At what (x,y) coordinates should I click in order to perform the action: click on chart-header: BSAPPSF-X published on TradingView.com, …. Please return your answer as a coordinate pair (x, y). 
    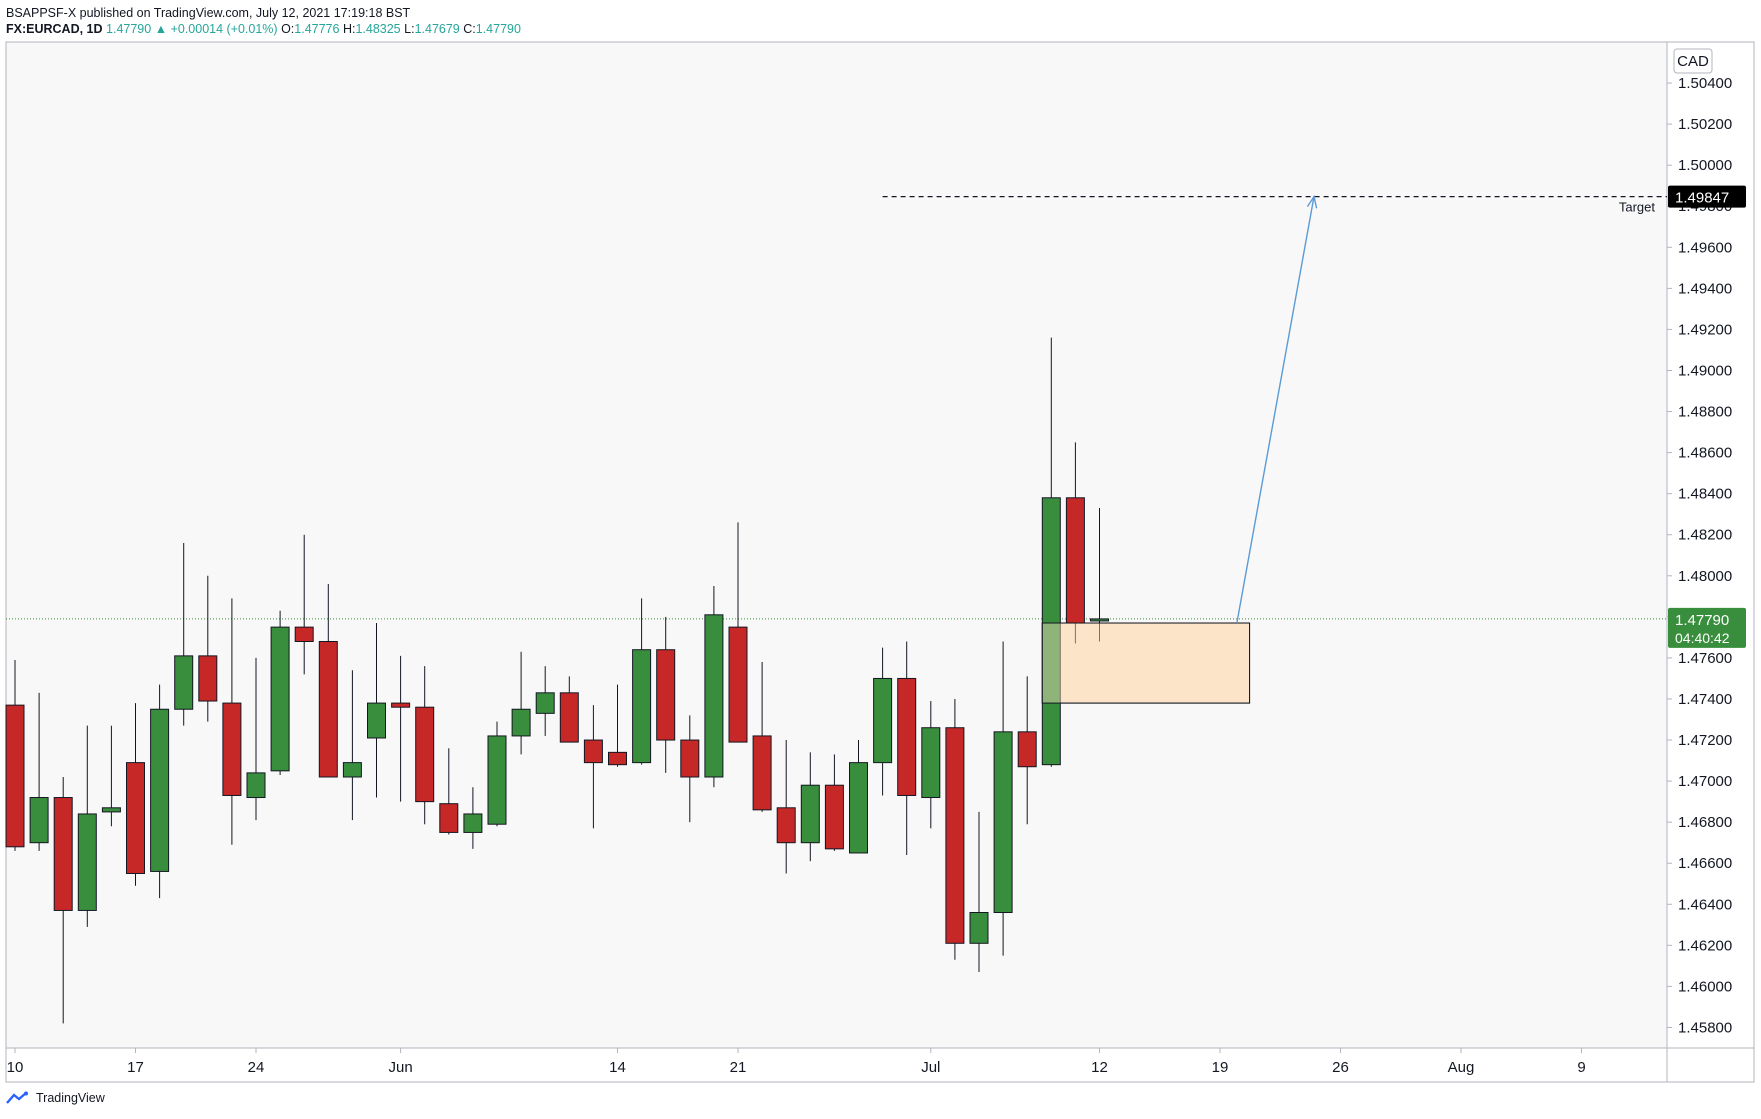
    Looking at the image, I should click on (263, 21).